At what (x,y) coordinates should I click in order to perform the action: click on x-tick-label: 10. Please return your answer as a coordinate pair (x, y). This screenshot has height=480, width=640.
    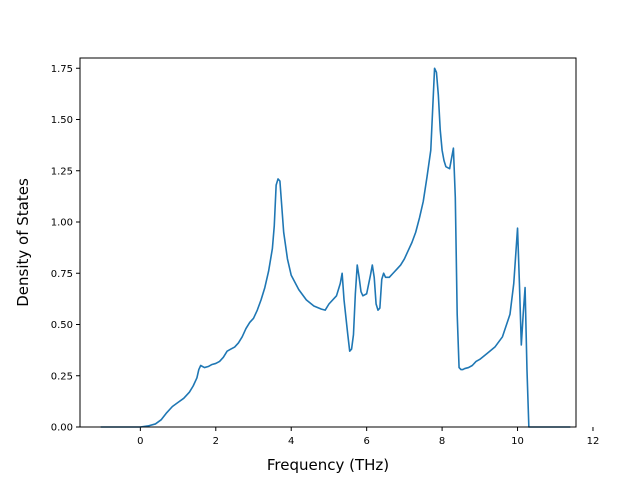
    Looking at the image, I should click on (517, 441).